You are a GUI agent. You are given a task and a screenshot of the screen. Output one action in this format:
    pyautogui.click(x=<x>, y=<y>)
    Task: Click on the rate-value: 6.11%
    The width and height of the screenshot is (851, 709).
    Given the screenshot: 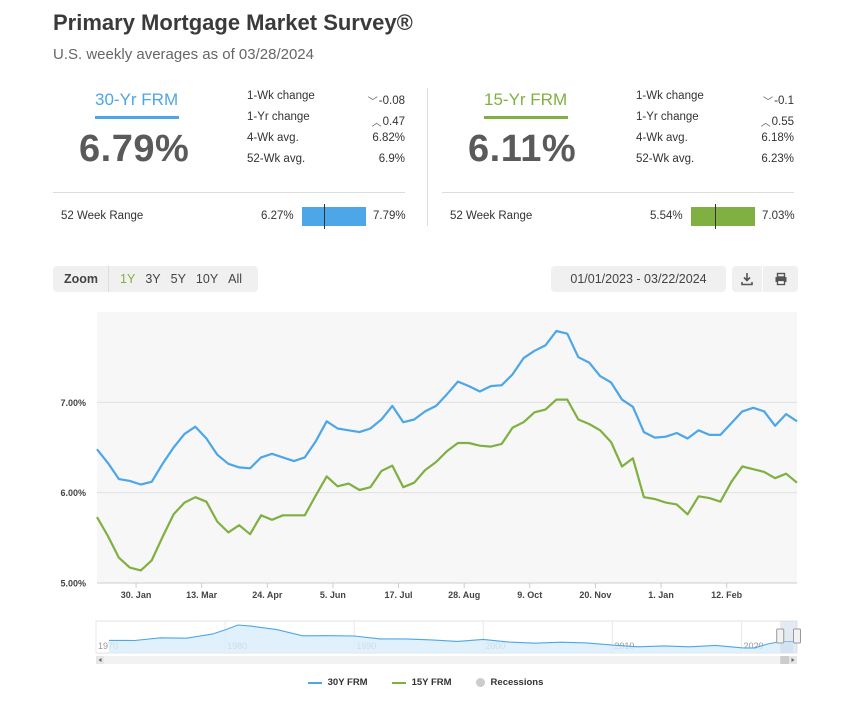 What is the action you would take?
    pyautogui.click(x=522, y=149)
    